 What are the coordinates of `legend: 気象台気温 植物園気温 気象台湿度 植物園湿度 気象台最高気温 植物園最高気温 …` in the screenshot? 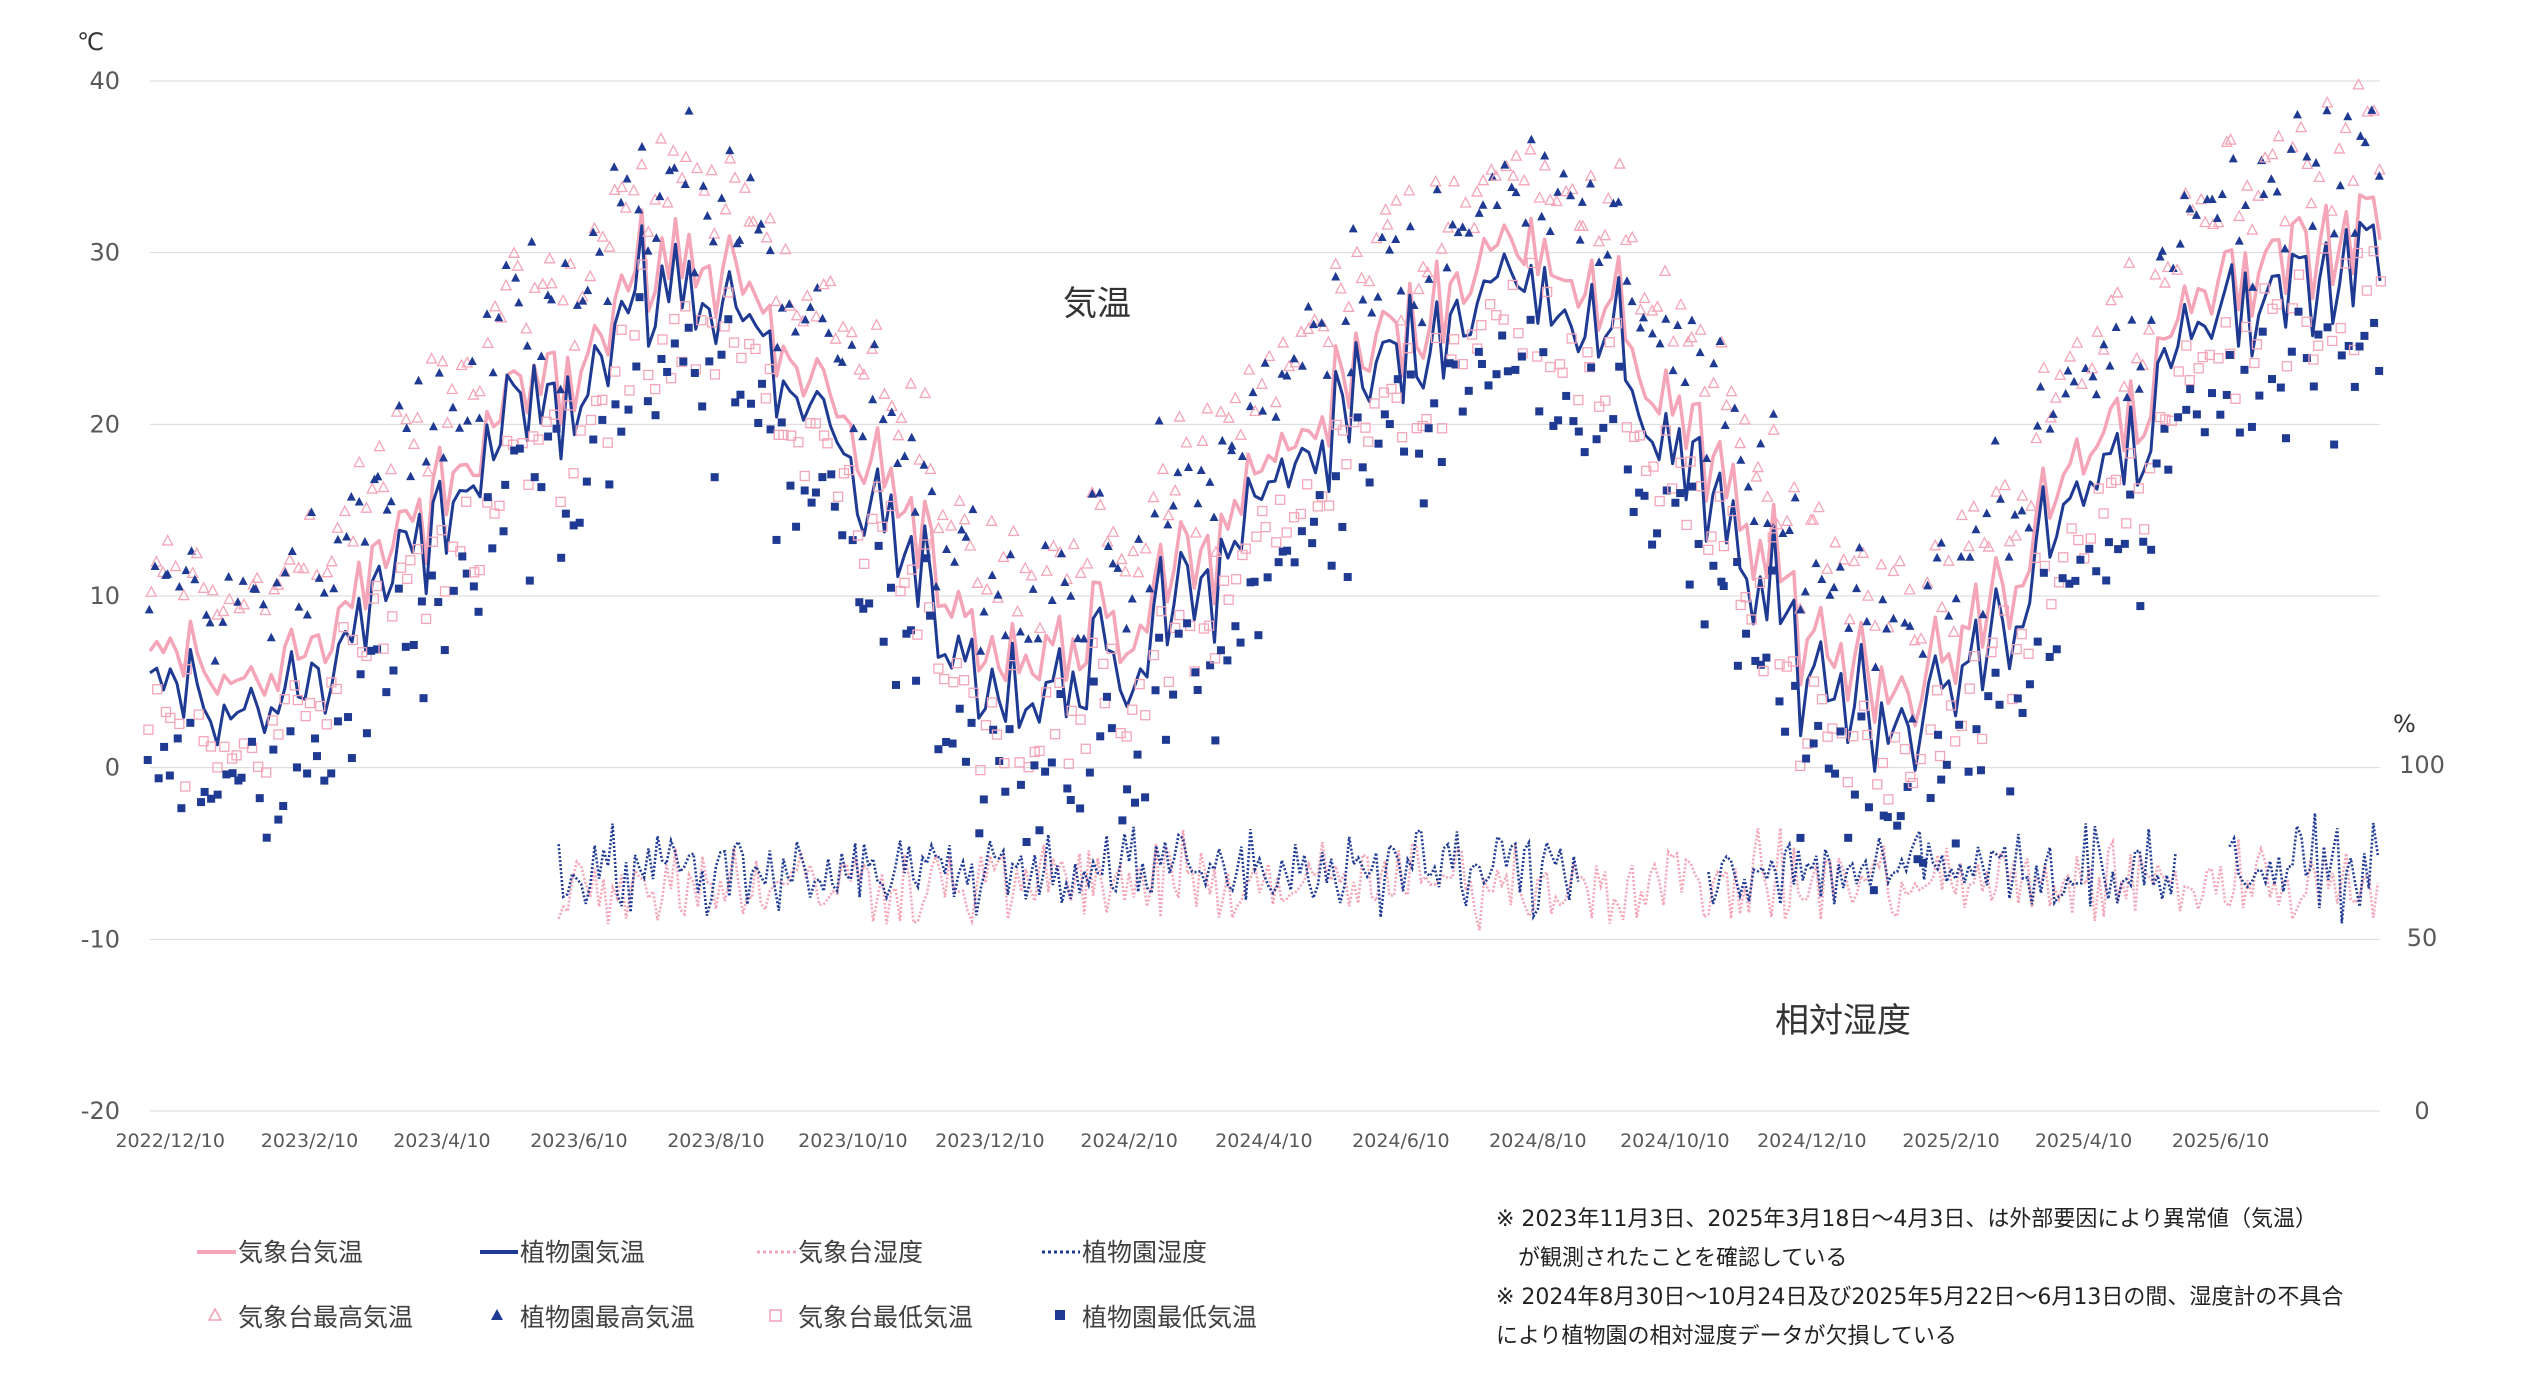 It's located at (727, 1285).